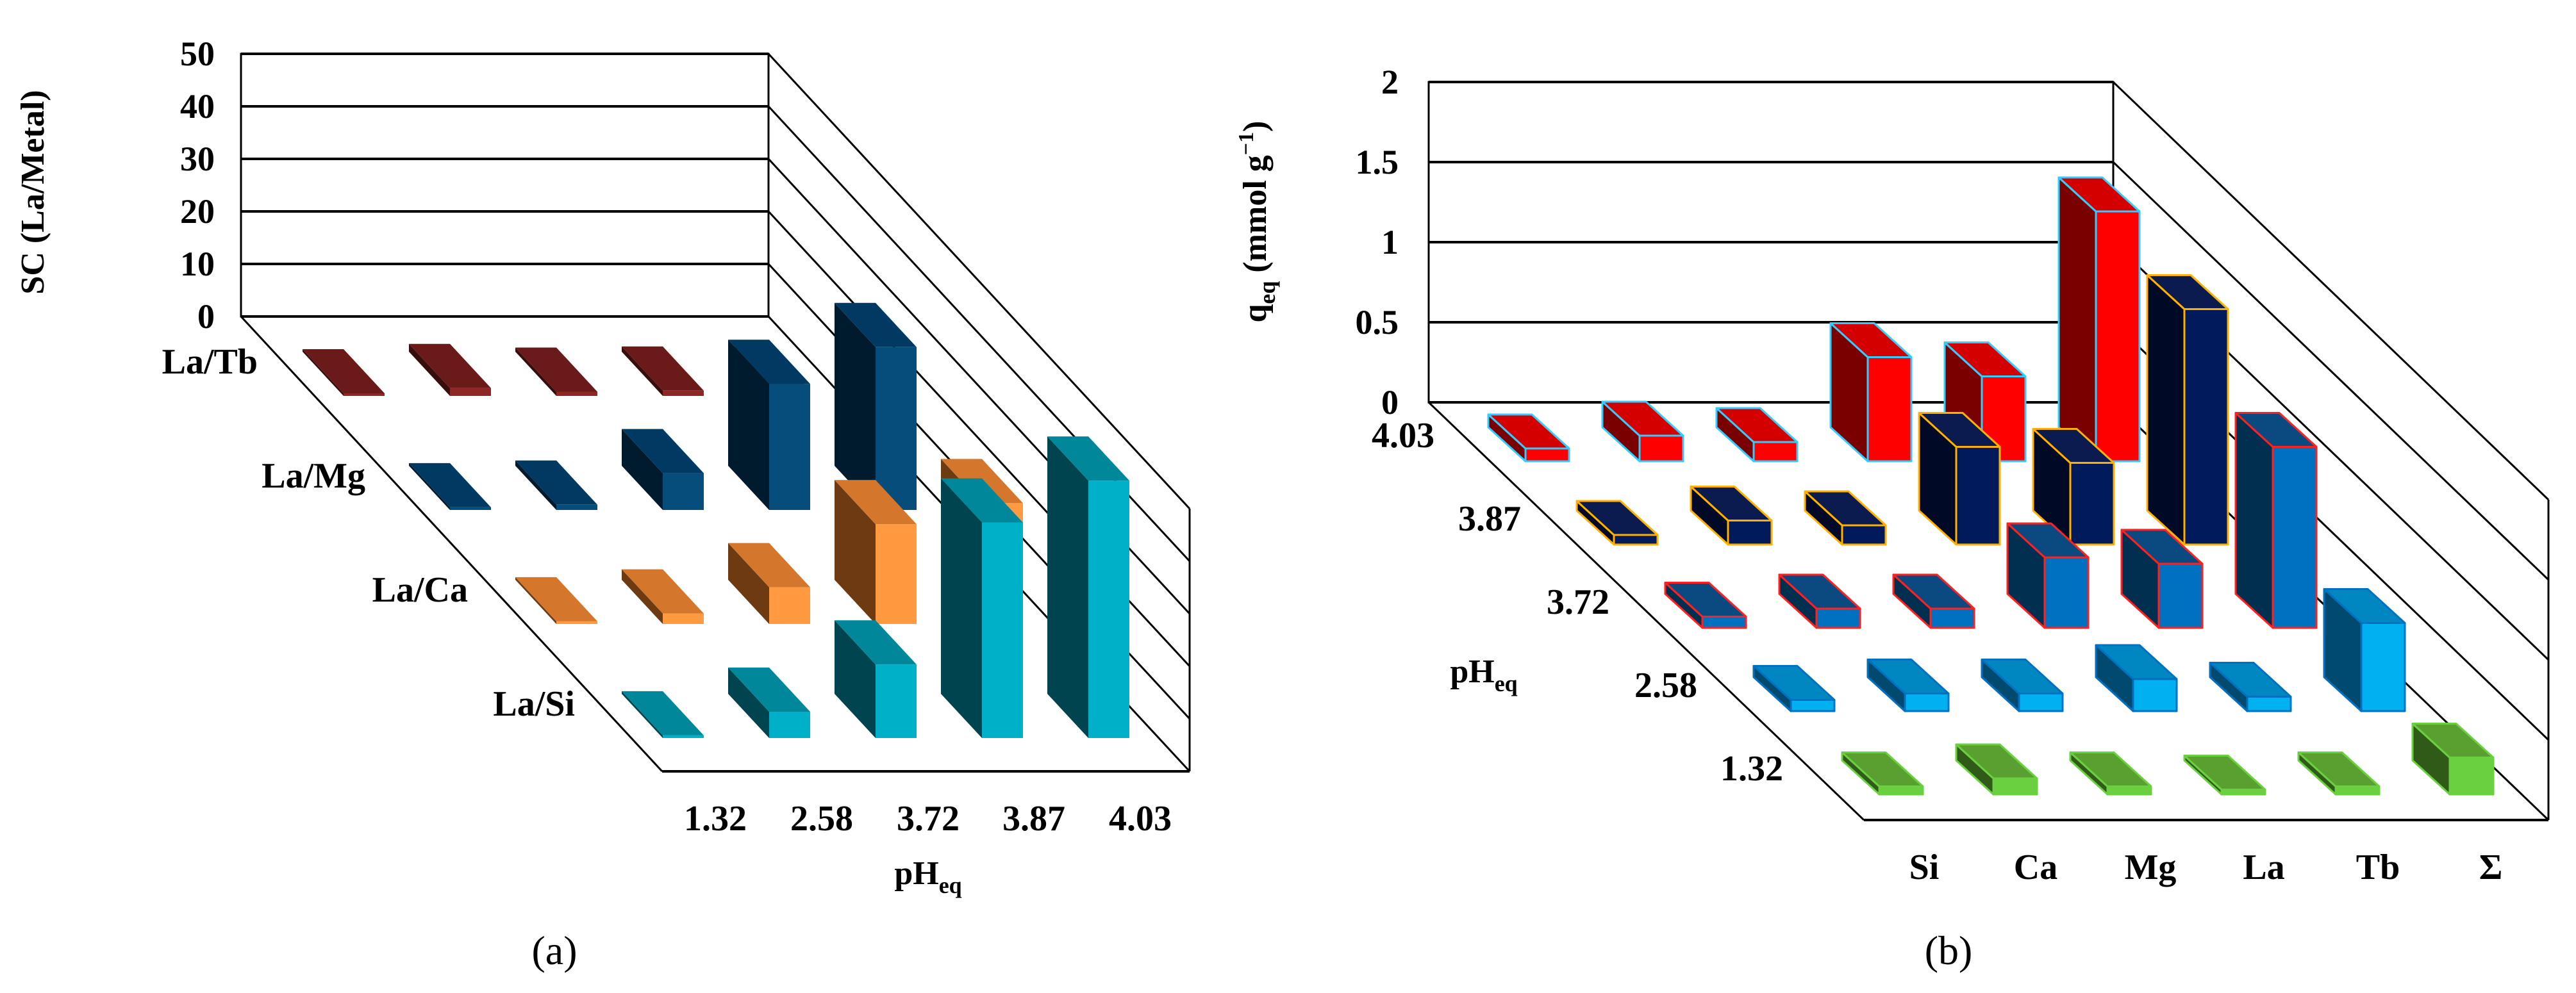 The height and width of the screenshot is (993, 2576). What do you see at coordinates (821, 819) in the screenshot?
I see `x-tick-label: 2.58` at bounding box center [821, 819].